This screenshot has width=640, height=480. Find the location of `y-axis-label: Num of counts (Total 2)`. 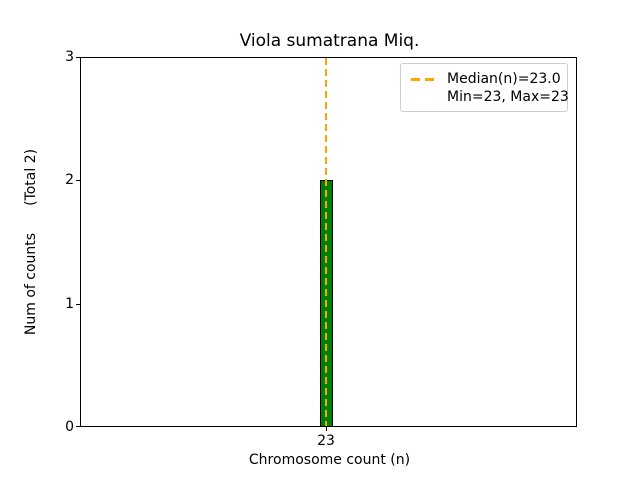

y-axis-label: Num of counts (Total 2) is located at coordinates (31, 242).